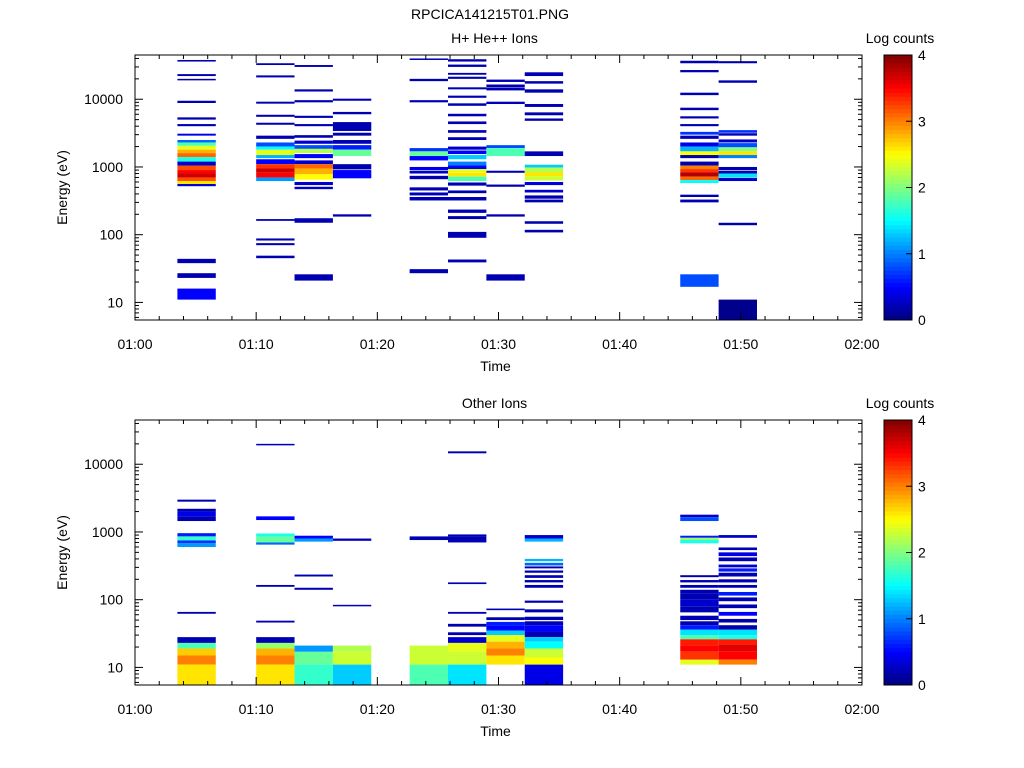 The height and width of the screenshot is (768, 1024). What do you see at coordinates (377, 709) in the screenshot?
I see `x-tick-label: 01:20` at bounding box center [377, 709].